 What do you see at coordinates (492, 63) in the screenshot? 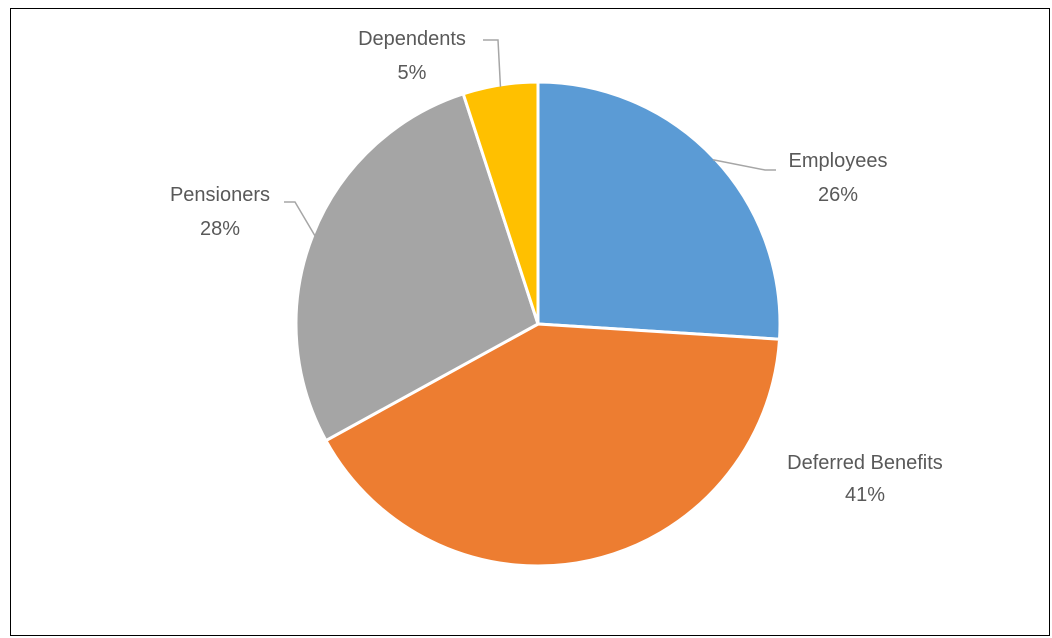
I see `leader-line-dependents` at bounding box center [492, 63].